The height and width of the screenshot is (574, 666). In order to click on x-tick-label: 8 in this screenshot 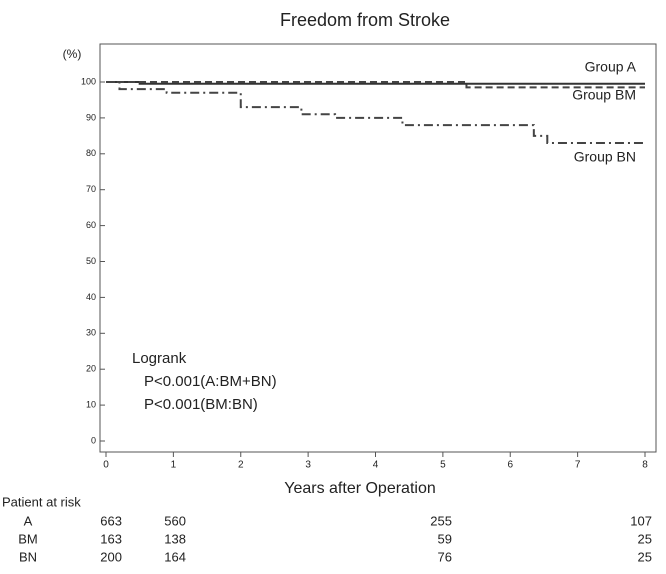, I will do `click(645, 465)`.